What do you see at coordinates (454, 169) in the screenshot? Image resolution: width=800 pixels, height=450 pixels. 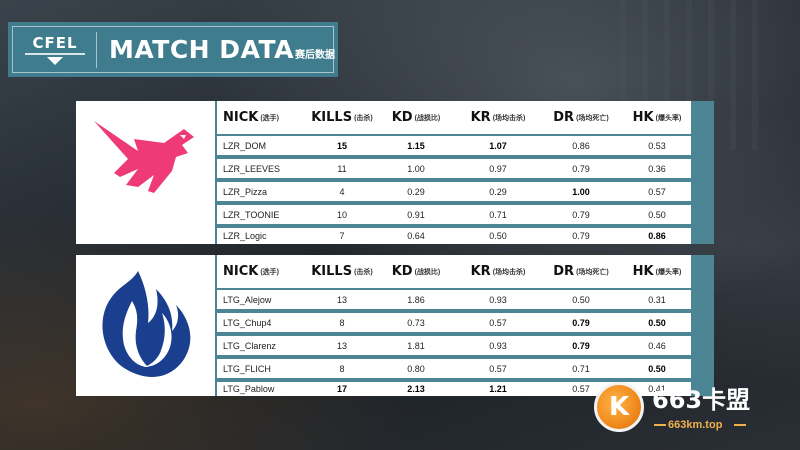 I see `table-row: LZR_LEEVES 11 1.00 0.97 0.79 0.36` at bounding box center [454, 169].